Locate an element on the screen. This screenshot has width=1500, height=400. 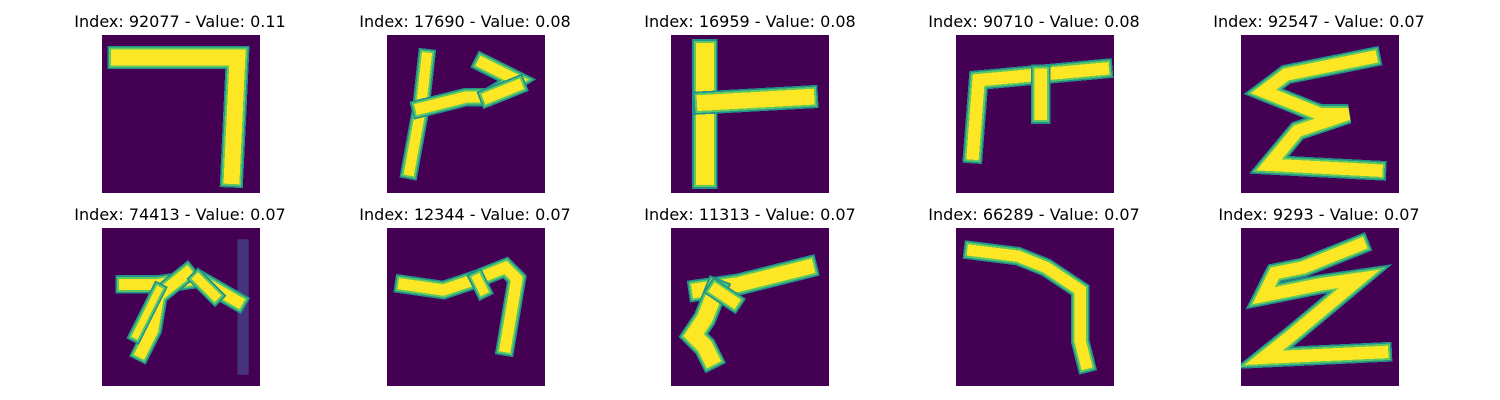
panel-title: Index: 74413 - Value: 0.07 is located at coordinates (180, 214).